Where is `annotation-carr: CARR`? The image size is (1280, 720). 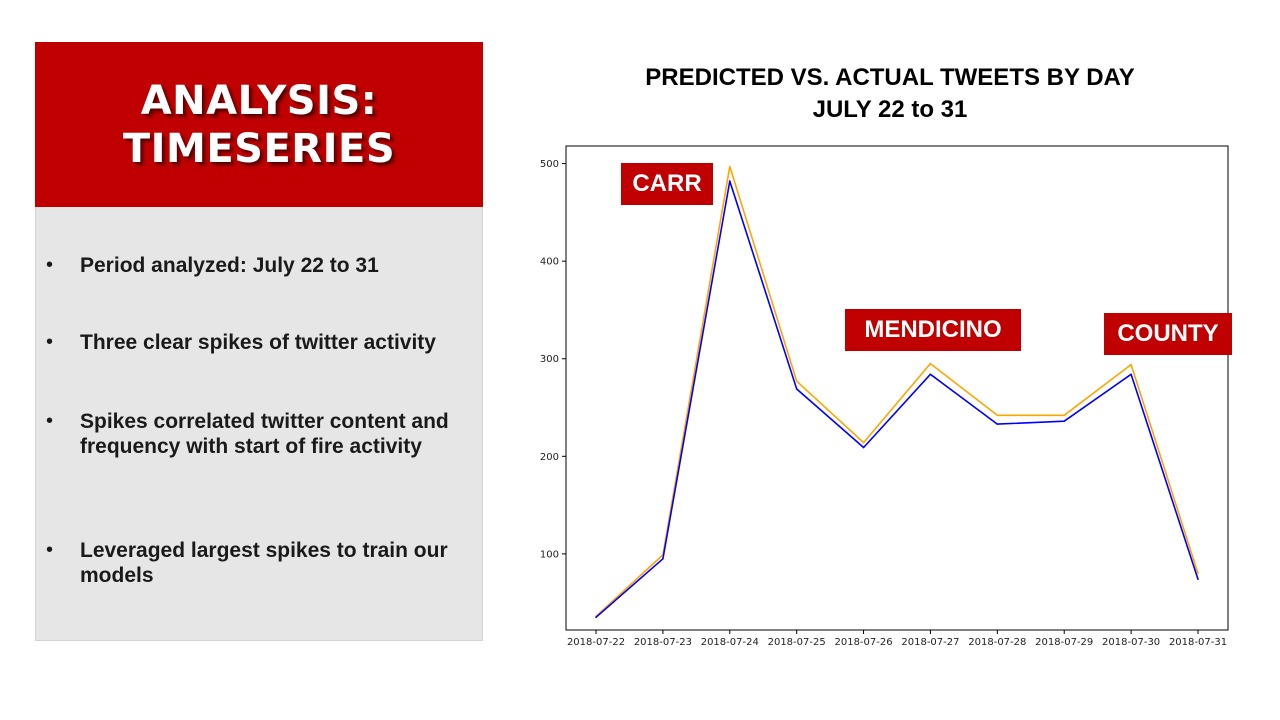 annotation-carr: CARR is located at coordinates (667, 184).